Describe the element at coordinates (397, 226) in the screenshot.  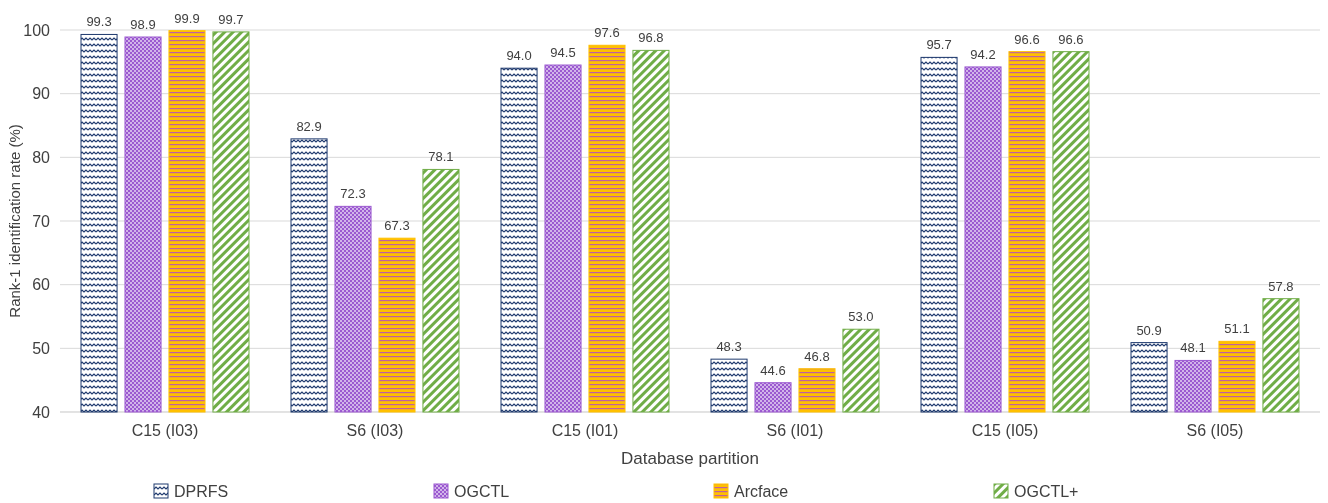
I see `data-label: 67.3` at that location.